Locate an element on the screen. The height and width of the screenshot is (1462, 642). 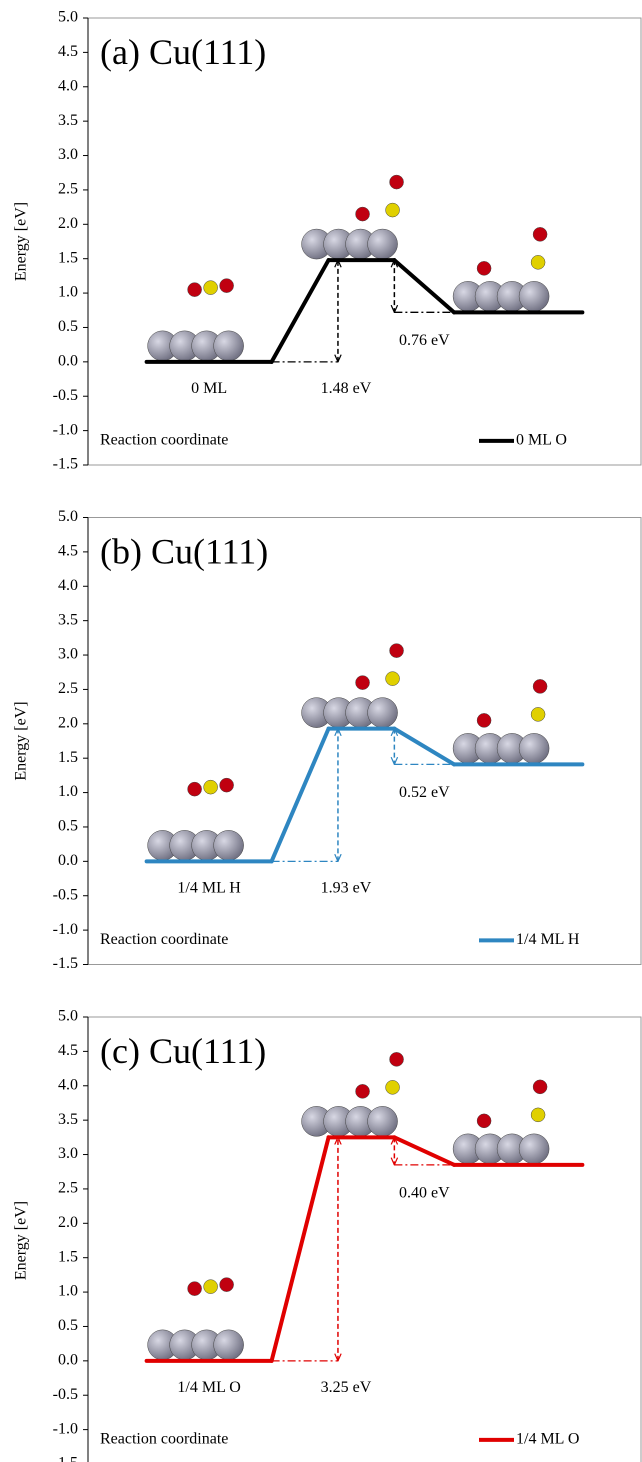
barrier-label: 0.76 eV is located at coordinates (424, 340).